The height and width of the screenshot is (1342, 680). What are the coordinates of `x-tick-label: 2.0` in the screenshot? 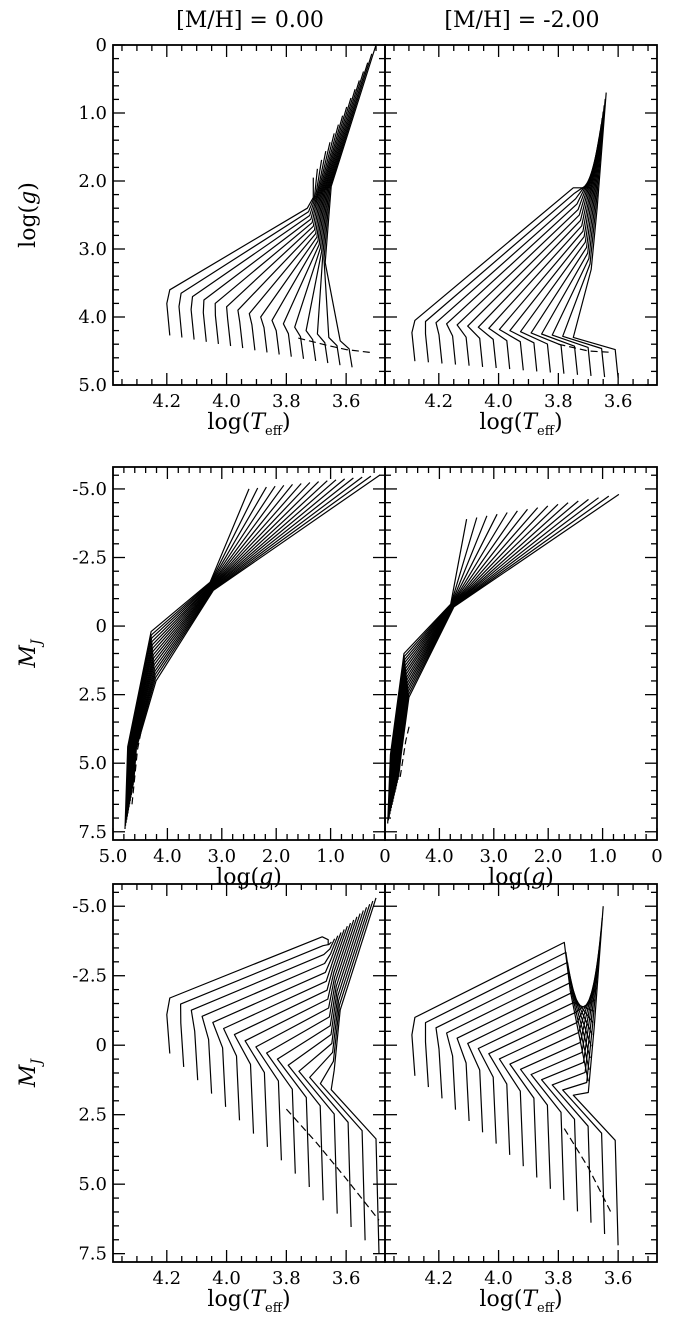 It's located at (548, 856).